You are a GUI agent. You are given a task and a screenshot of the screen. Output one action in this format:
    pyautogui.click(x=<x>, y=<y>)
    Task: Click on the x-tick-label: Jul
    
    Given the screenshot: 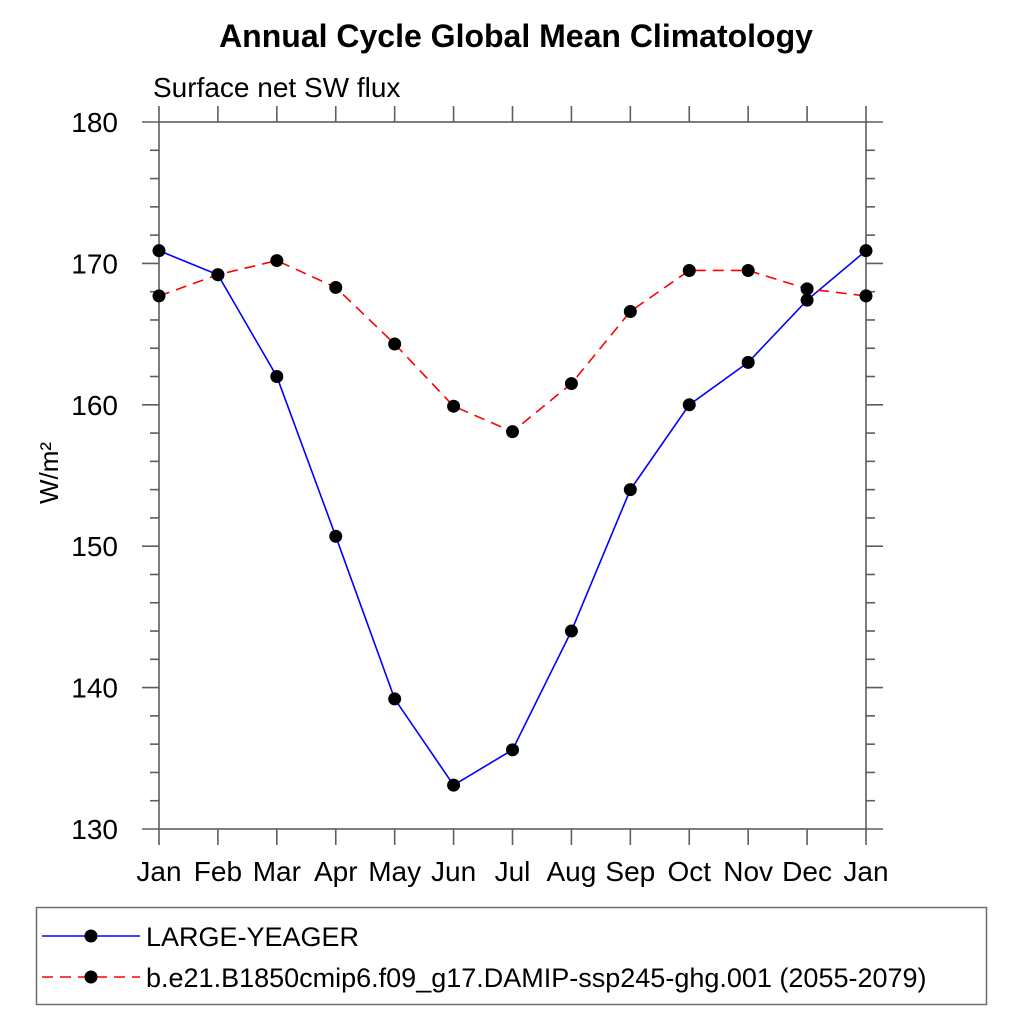 What is the action you would take?
    pyautogui.click(x=513, y=871)
    